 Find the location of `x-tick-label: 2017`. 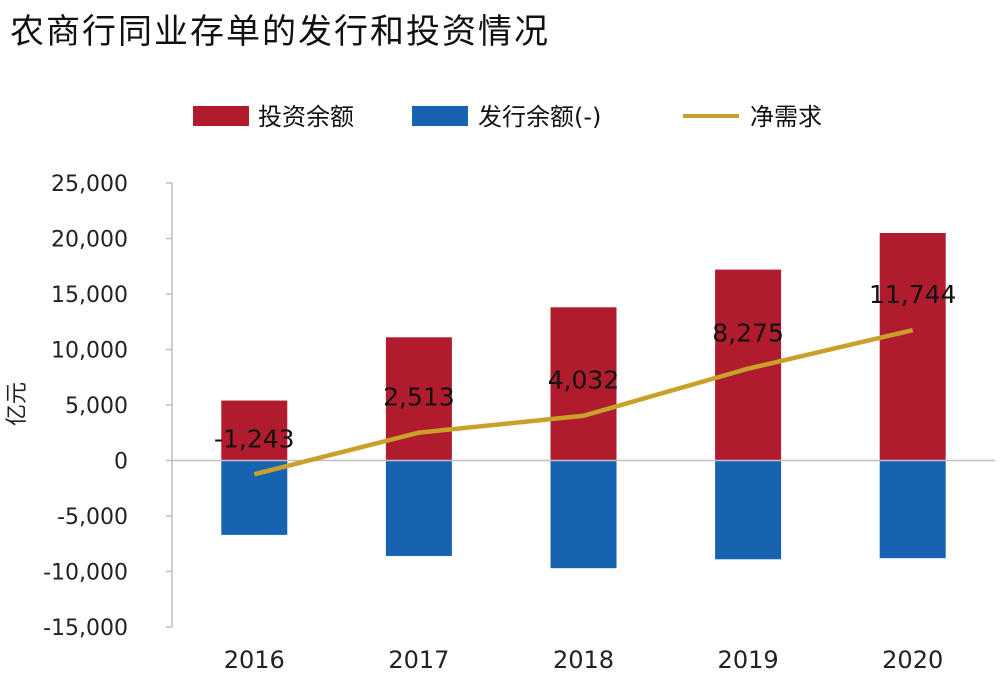

x-tick-label: 2017 is located at coordinates (418, 660).